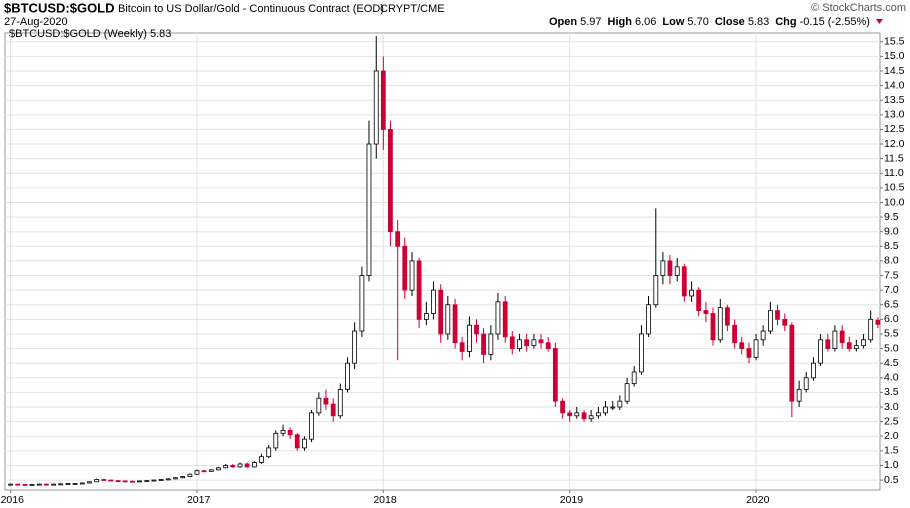  What do you see at coordinates (891, 348) in the screenshot?
I see `y-tick-label: 5.0` at bounding box center [891, 348].